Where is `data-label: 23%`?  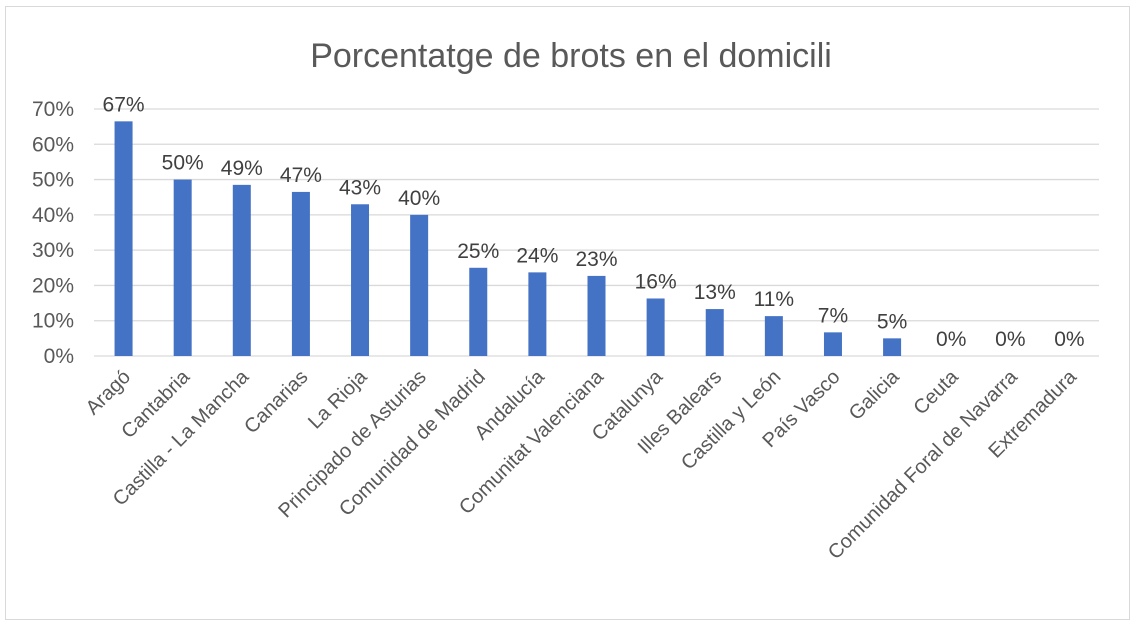
data-label: 23% is located at coordinates (596, 259).